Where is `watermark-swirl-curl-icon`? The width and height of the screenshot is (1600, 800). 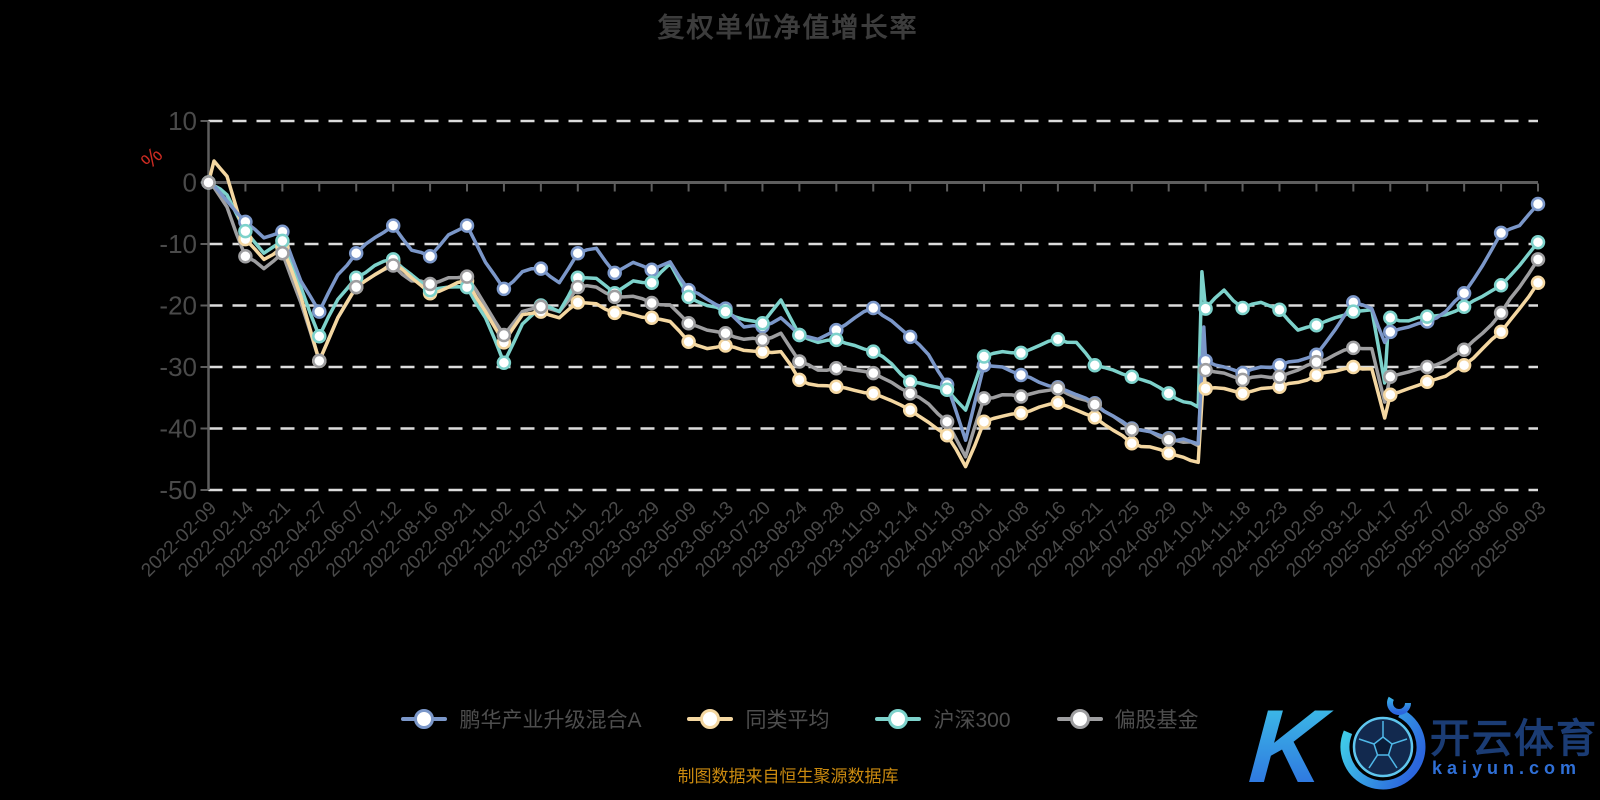
watermark-swirl-curl-icon is located at coordinates (1399, 703).